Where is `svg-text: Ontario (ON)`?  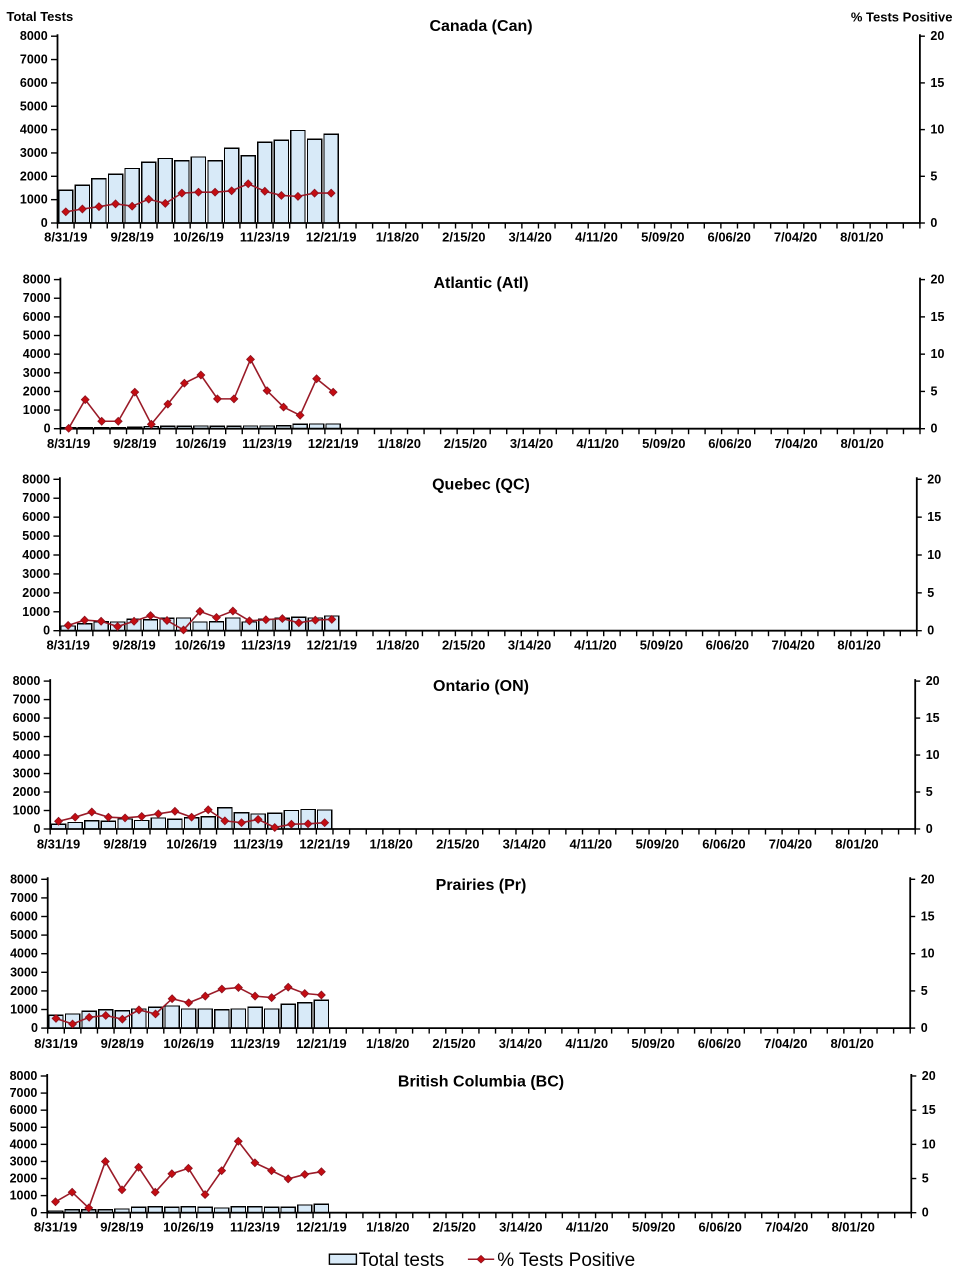 svg-text: Ontario (ON) is located at coordinates (481, 686).